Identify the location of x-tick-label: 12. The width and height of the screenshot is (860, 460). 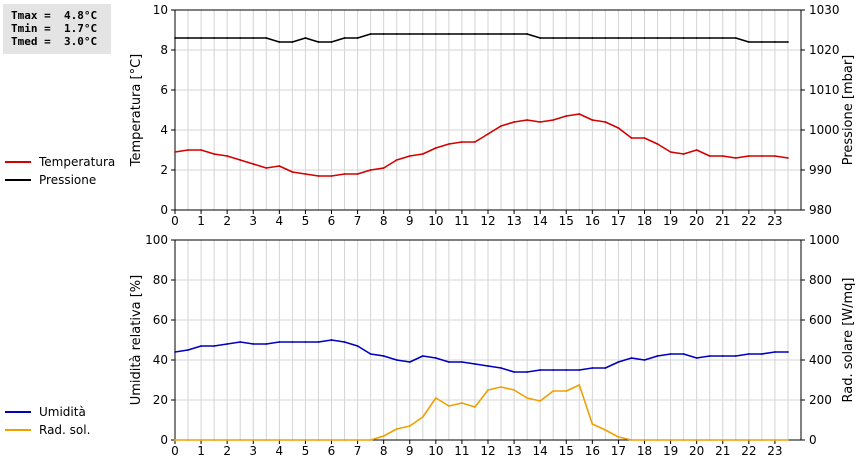
(487, 221).